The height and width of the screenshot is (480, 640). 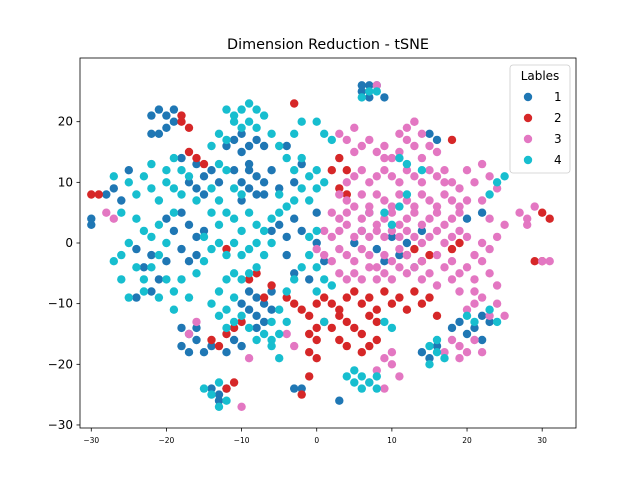 What do you see at coordinates (542, 128) in the screenshot?
I see `legend-entries: 1 2 3 4` at bounding box center [542, 128].